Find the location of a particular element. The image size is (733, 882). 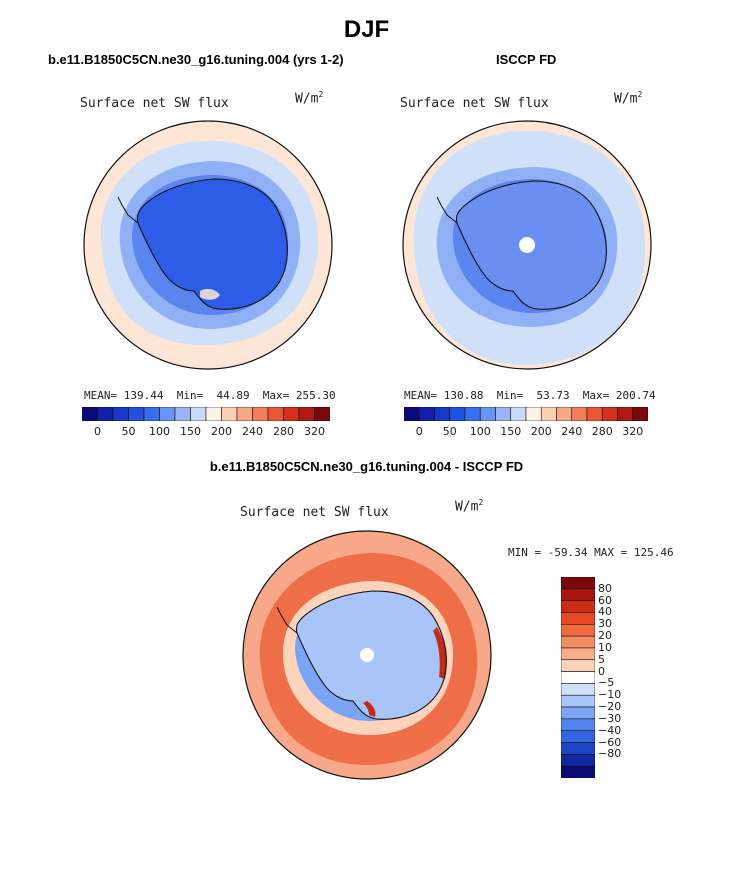

colorbar-tick-label: −80 is located at coordinates (610, 754).